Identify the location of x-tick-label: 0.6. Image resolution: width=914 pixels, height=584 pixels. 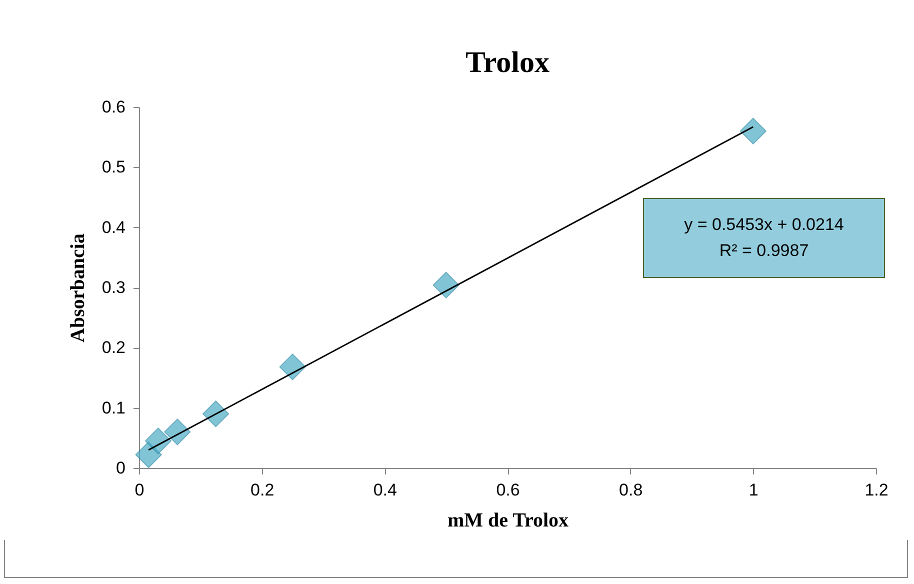
(508, 490).